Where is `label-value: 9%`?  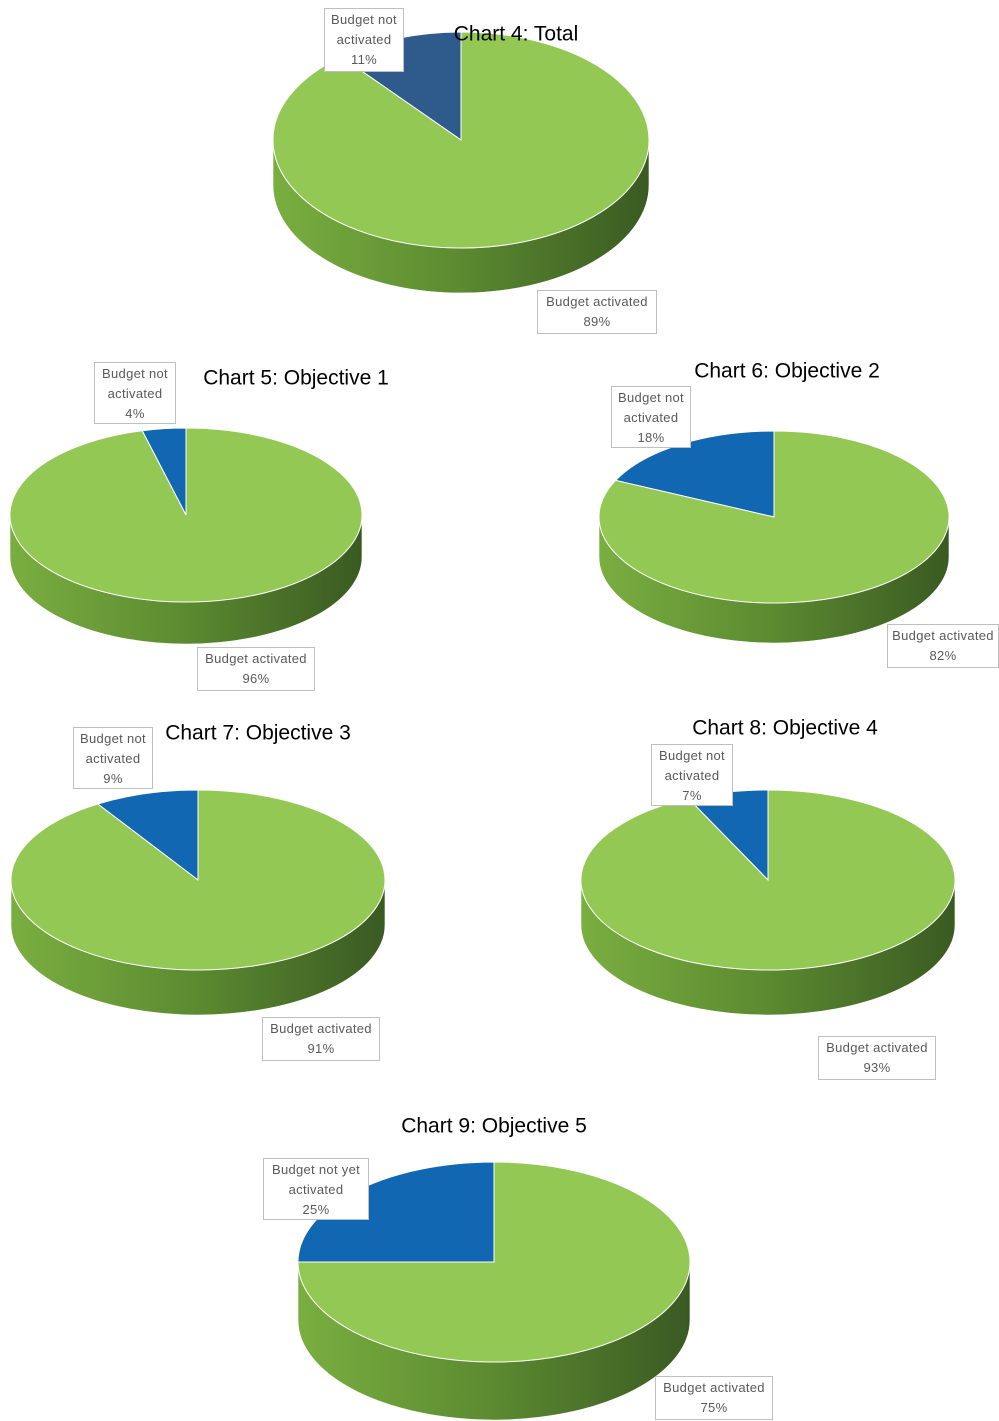 label-value: 9% is located at coordinates (113, 778).